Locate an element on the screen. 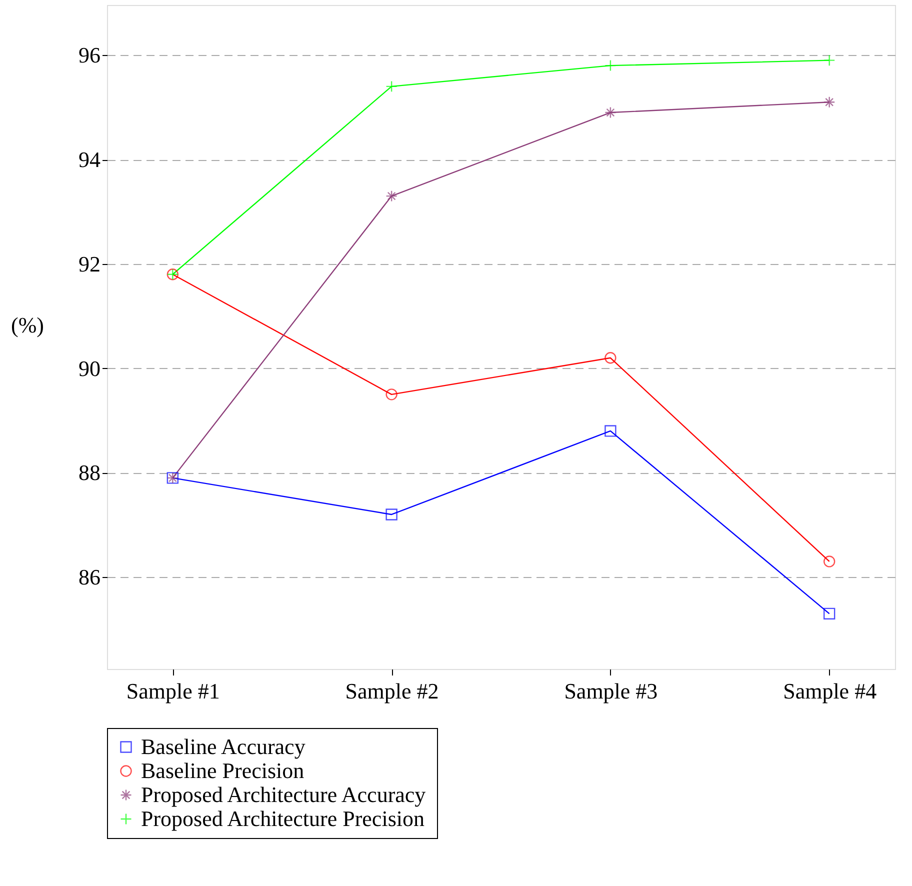 This screenshot has width=912, height=886. legend-label: Proposed Architecture Accuracy is located at coordinates (283, 794).